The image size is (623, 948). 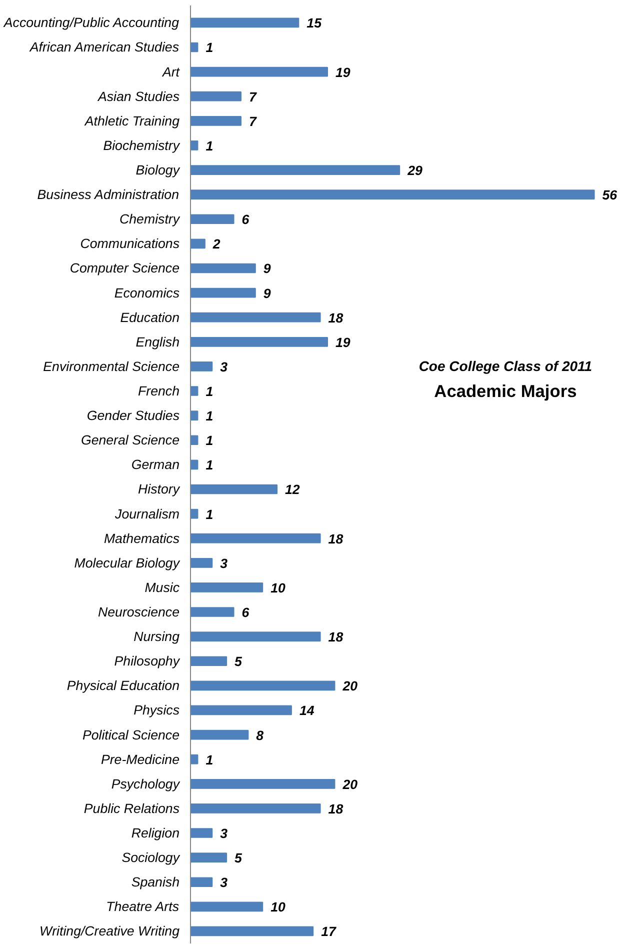 What do you see at coordinates (133, 416) in the screenshot?
I see `y-tick-label: Gender Studies` at bounding box center [133, 416].